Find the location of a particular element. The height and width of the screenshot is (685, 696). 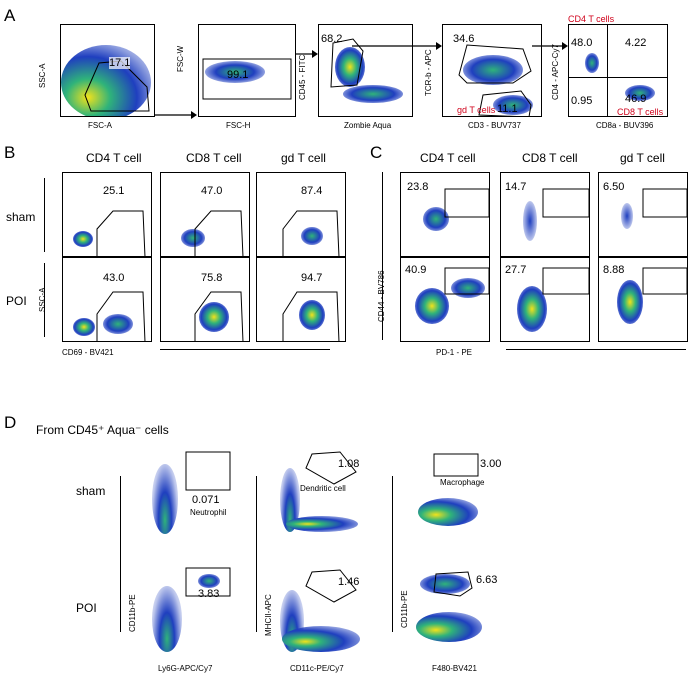

panel-c-plot: 14.7 is located at coordinates (545, 214).